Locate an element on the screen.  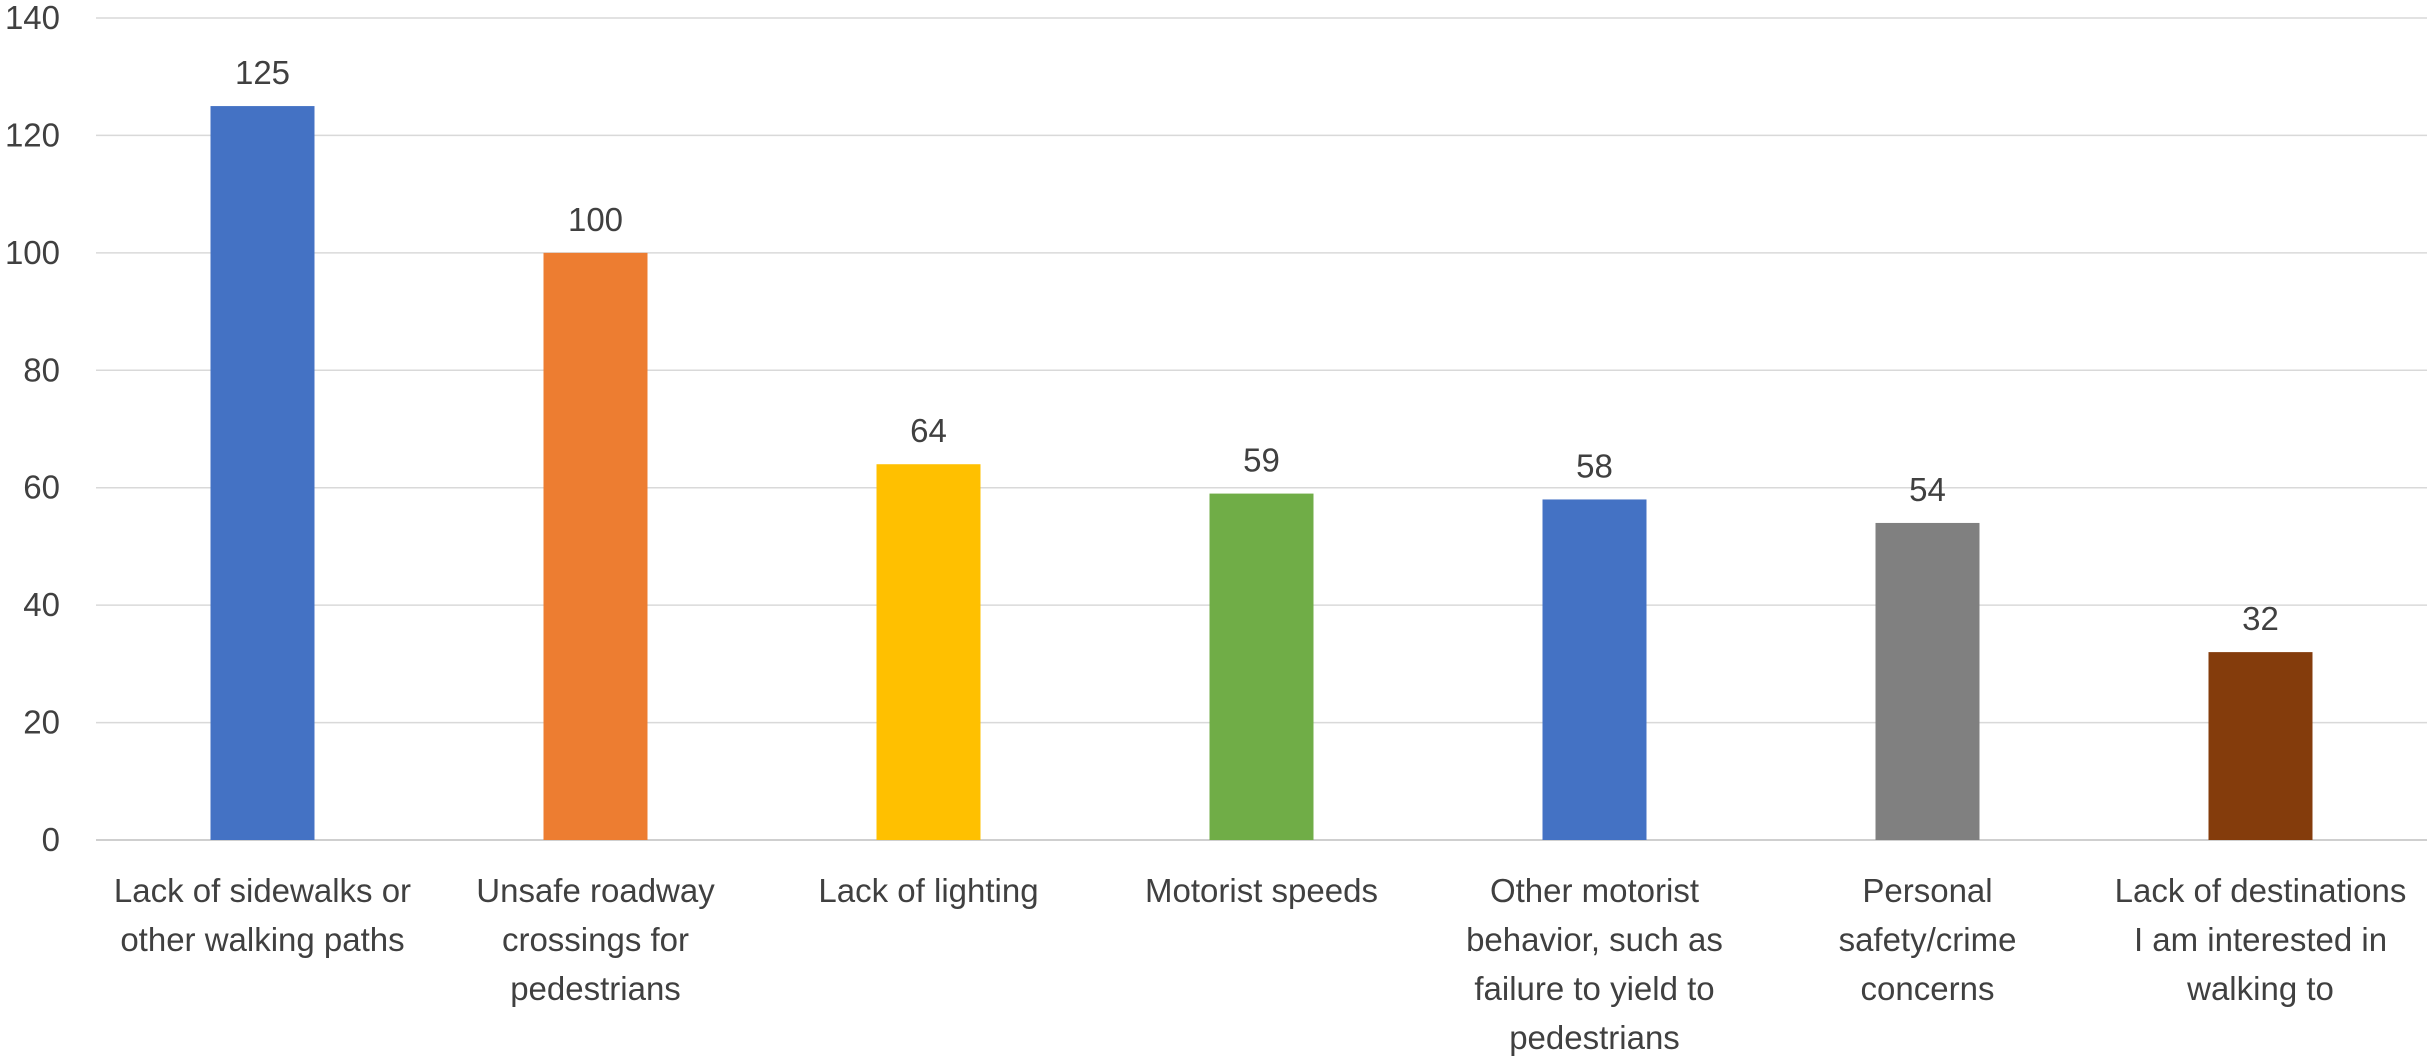
y-tick-label: 0 is located at coordinates (51, 839).